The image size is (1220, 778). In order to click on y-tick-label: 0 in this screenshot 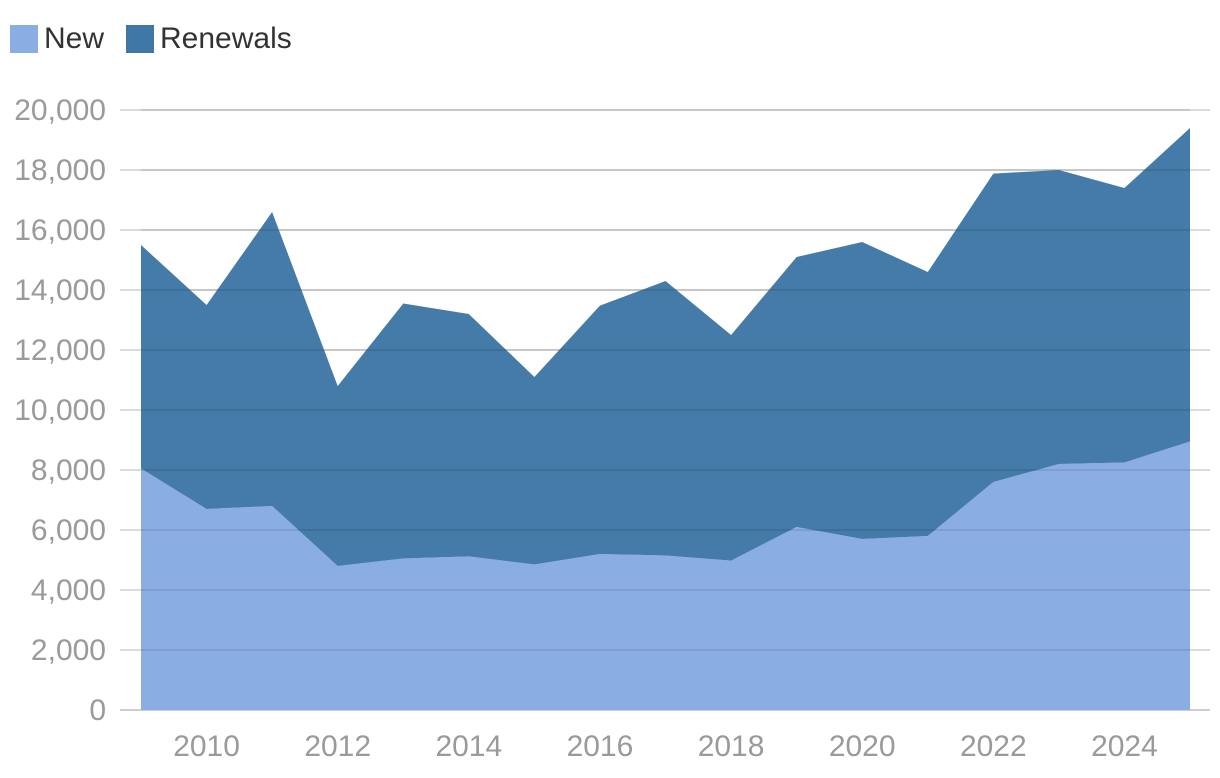, I will do `click(97, 710)`.